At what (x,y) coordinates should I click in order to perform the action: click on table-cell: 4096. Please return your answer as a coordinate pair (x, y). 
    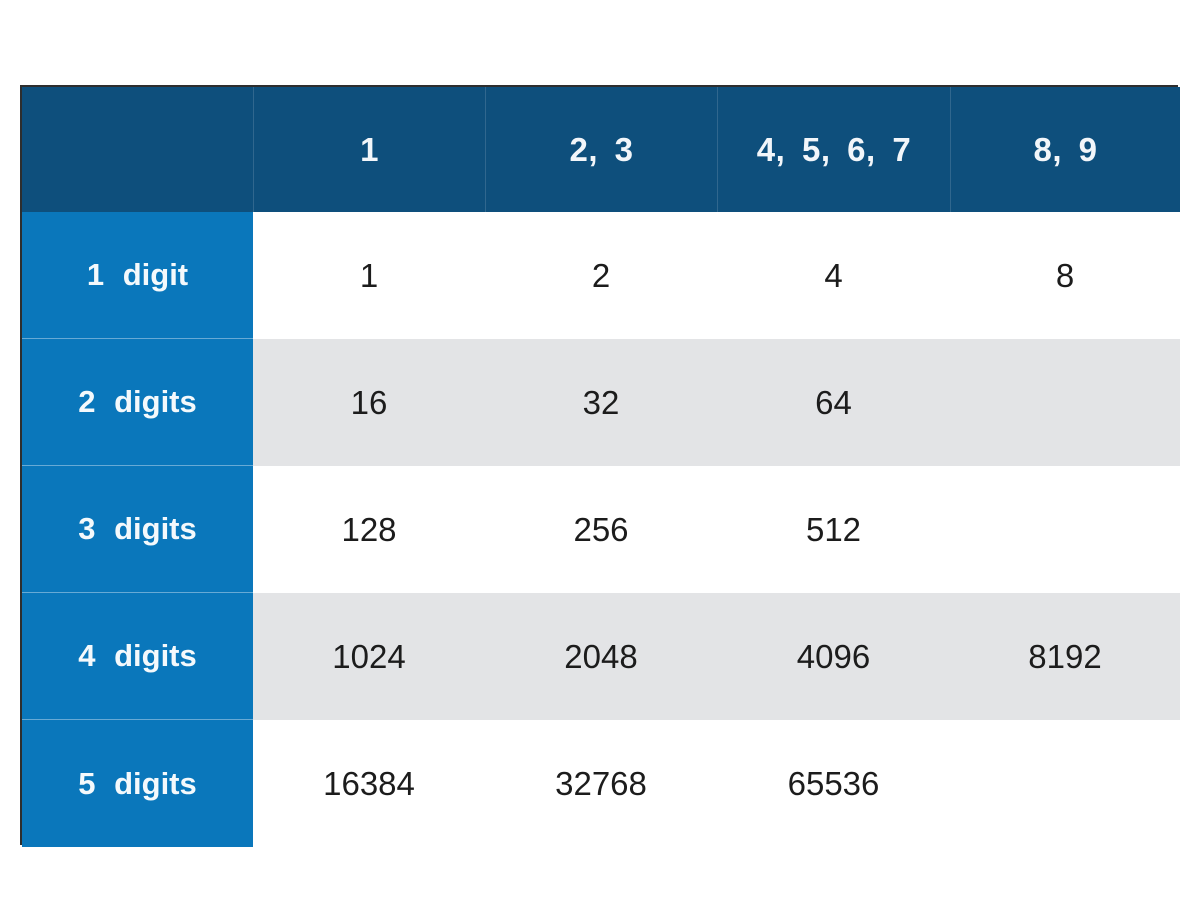
    Looking at the image, I should click on (833, 656).